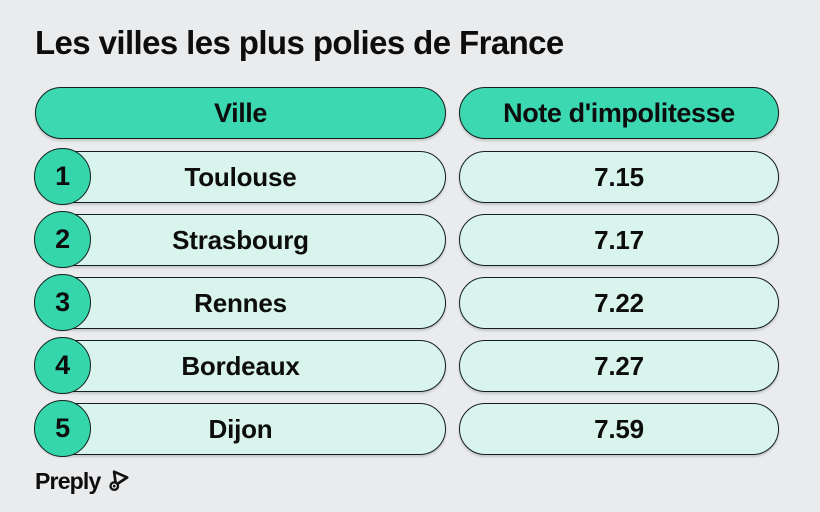 The width and height of the screenshot is (820, 512). I want to click on score-cell: 7.17, so click(619, 240).